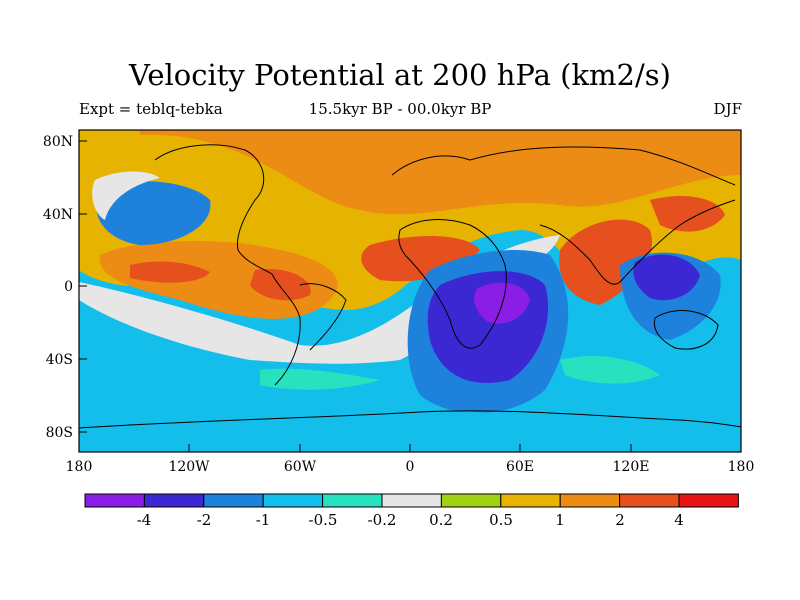 The image size is (800, 600). I want to click on field-negative-2-maritime, so click(666, 277).